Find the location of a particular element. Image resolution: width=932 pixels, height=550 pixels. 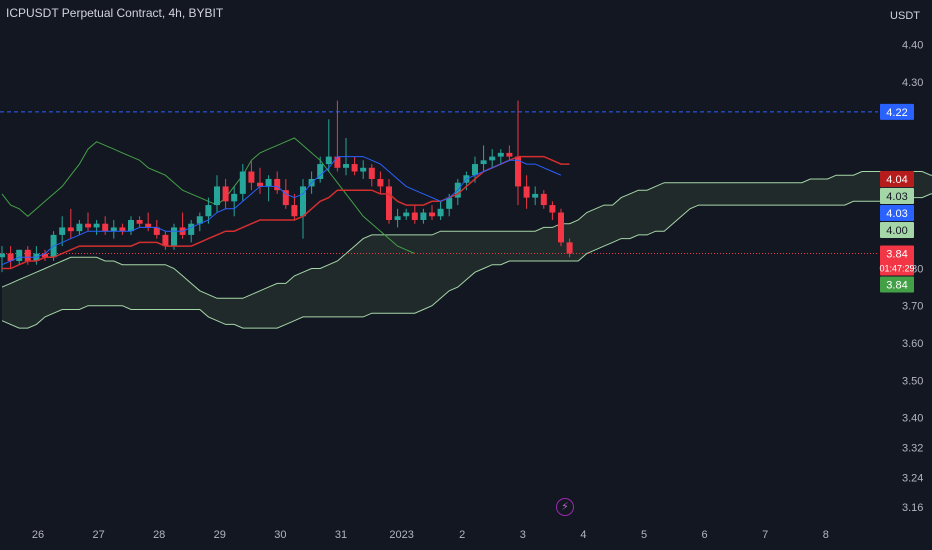

x-tick-label: 27 is located at coordinates (98, 535).